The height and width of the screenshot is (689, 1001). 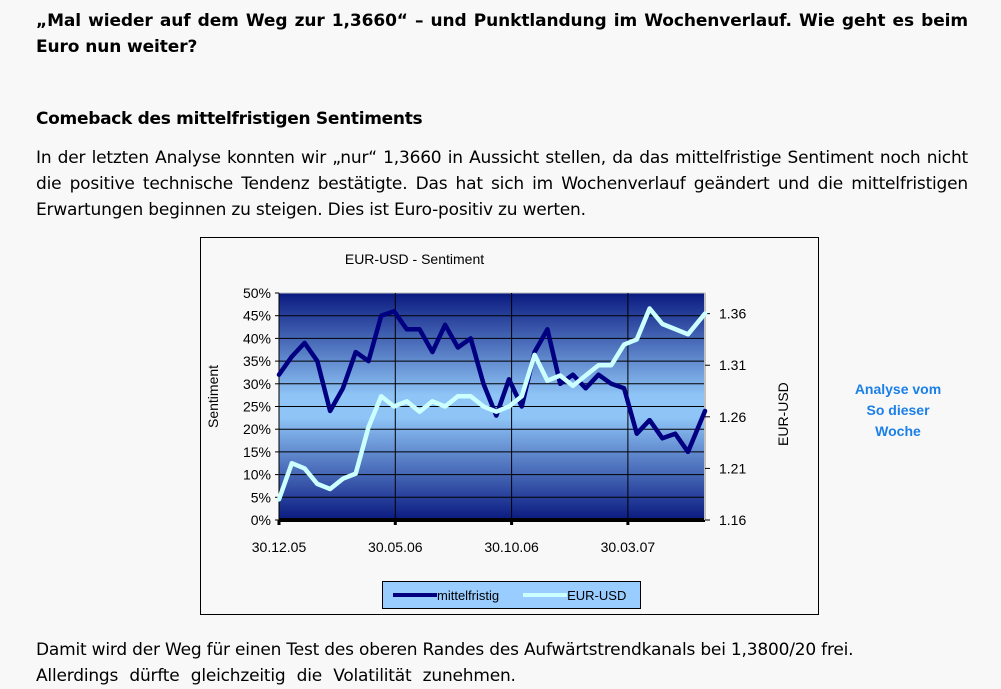 I want to click on analysis-note: Analyse vom So dieser Woche, so click(x=898, y=410).